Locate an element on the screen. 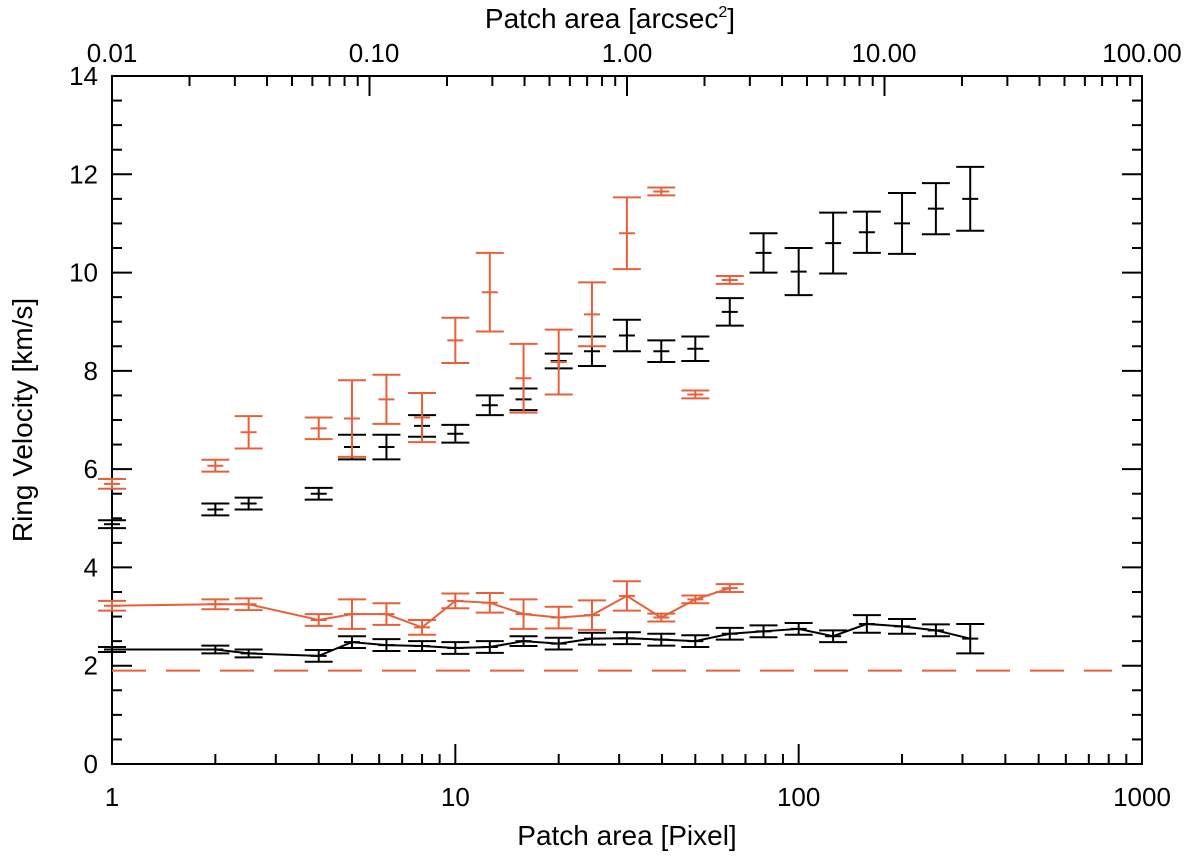 Image resolution: width=1200 pixels, height=864 pixels. top-x-axis-title: Patch area [arcsec2] is located at coordinates (610, 18).